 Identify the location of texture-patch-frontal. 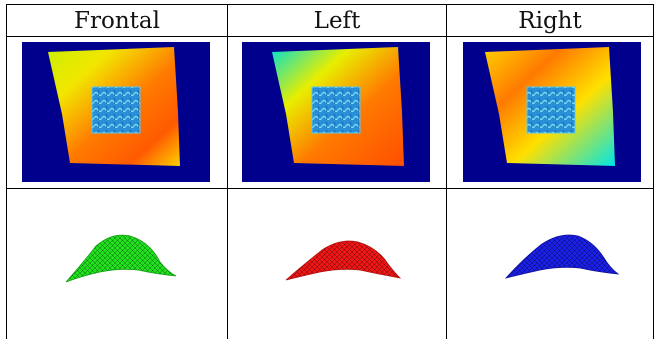
(116, 110).